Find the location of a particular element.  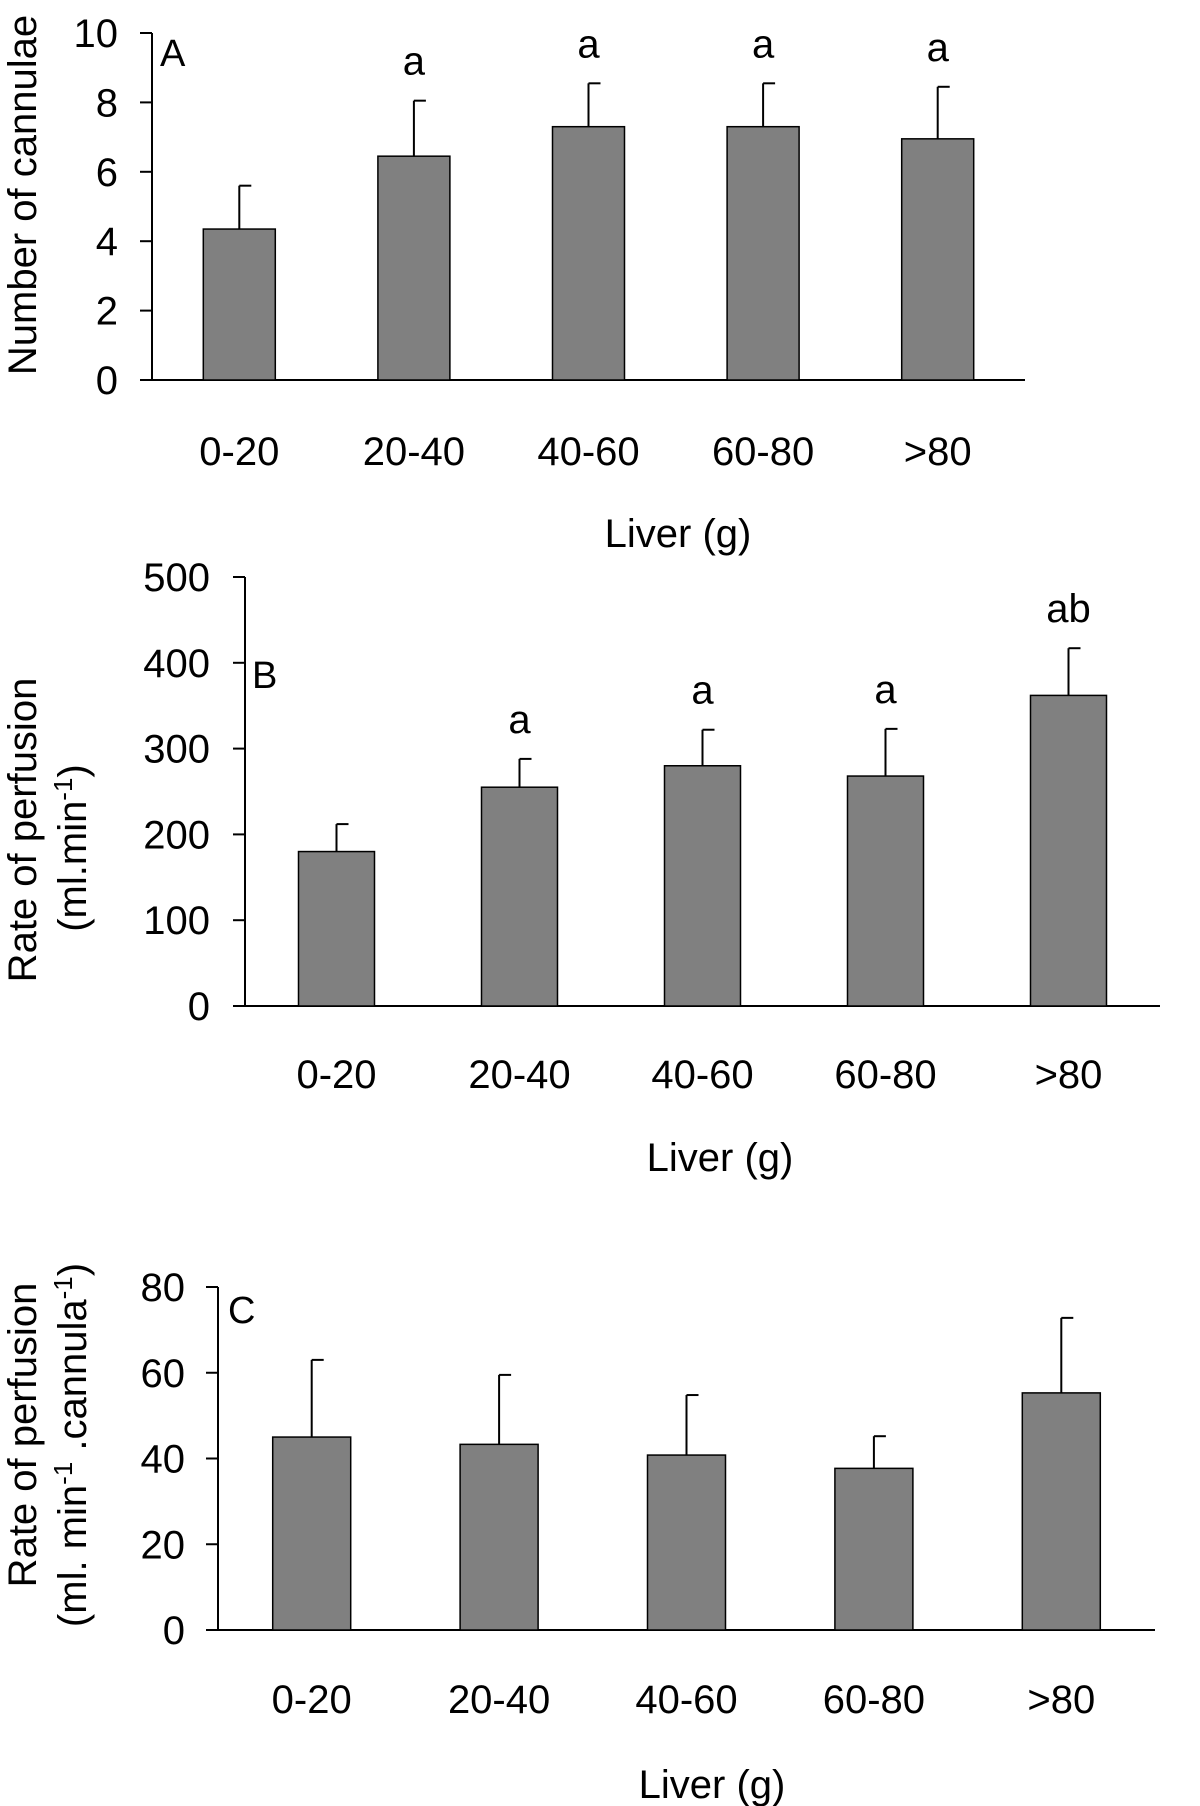

unit-text: (ml.min is located at coordinates (73, 866).